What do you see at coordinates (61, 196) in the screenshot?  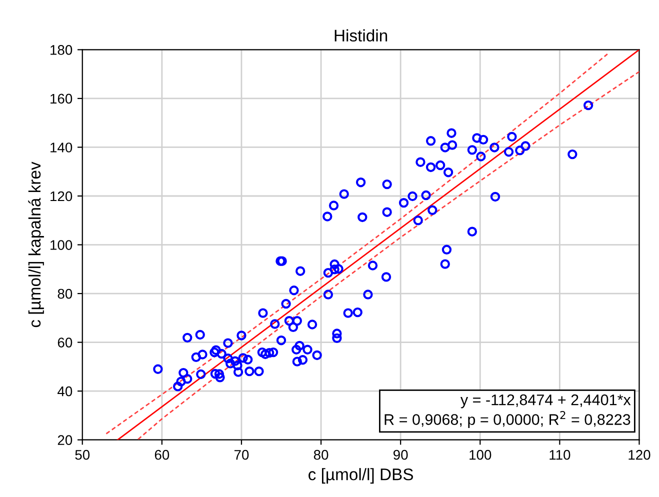 I see `y-tick-label: 120` at bounding box center [61, 196].